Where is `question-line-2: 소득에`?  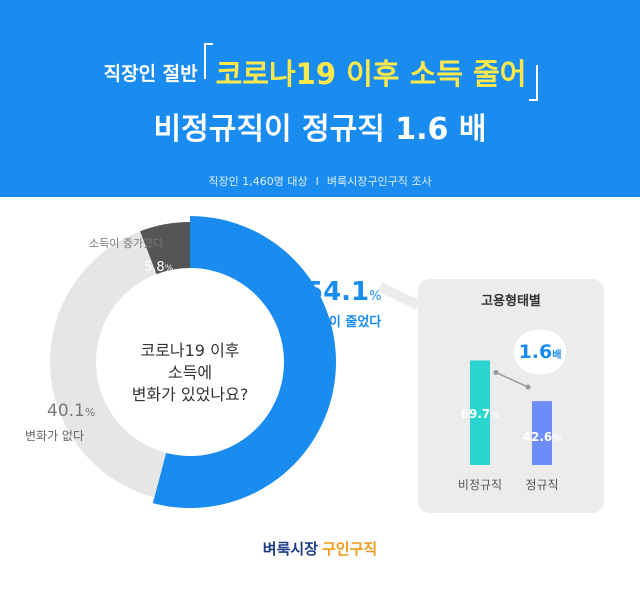 question-line-2: 소득에 is located at coordinates (190, 372).